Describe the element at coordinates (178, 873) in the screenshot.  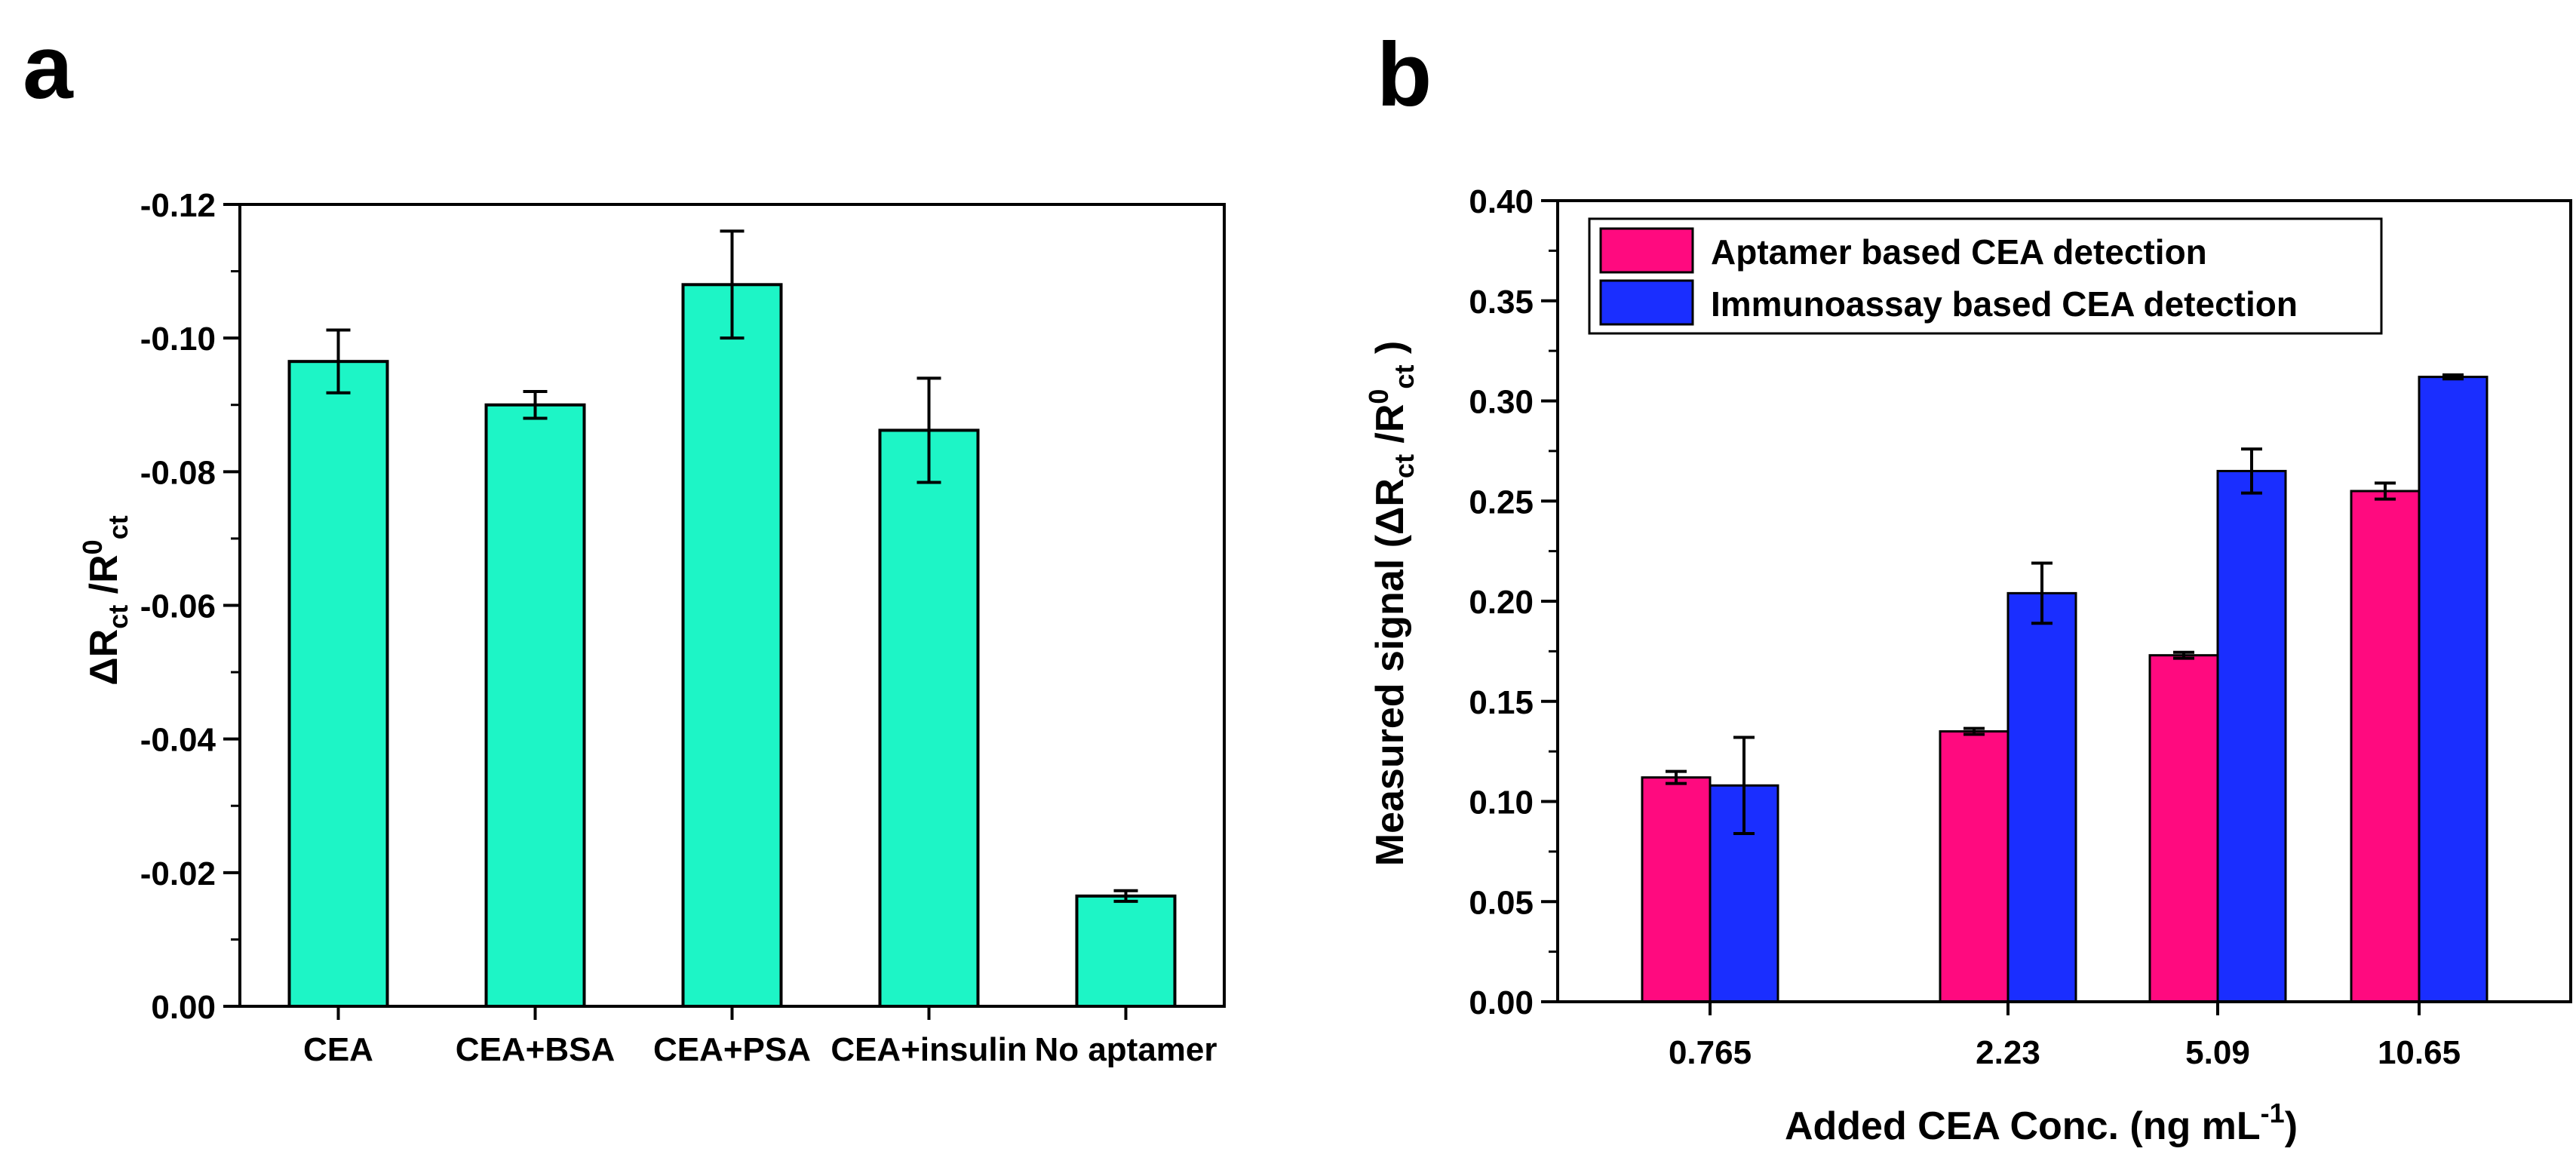
I see `y-tick-label: -0.02` at that location.